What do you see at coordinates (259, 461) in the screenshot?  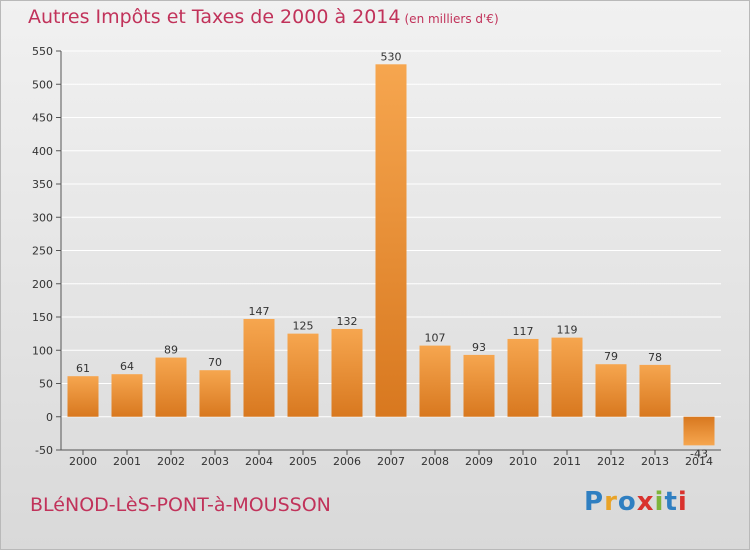 I see `x-tick-label-2004: 2004` at bounding box center [259, 461].